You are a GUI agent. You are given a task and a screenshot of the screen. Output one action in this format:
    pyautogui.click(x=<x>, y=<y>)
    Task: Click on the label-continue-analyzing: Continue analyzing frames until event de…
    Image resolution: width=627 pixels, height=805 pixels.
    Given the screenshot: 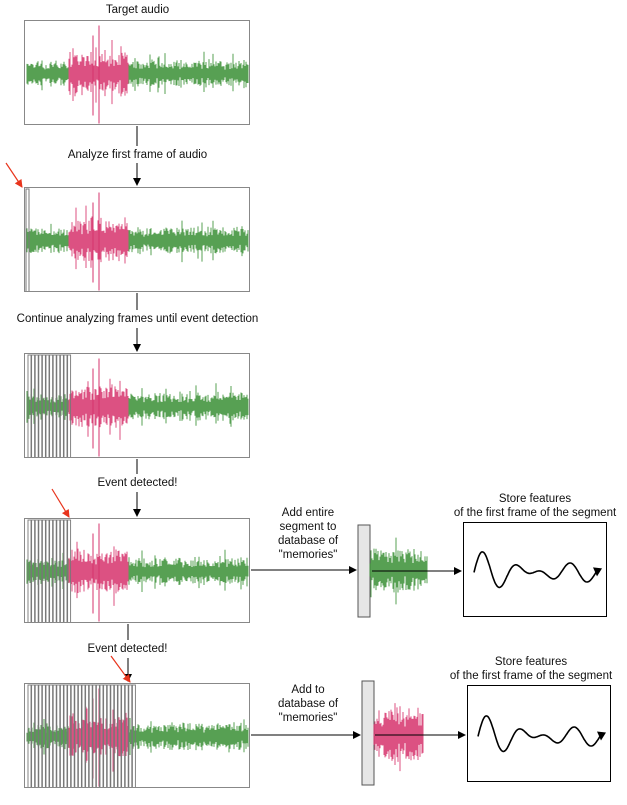 What is the action you would take?
    pyautogui.click(x=137, y=319)
    